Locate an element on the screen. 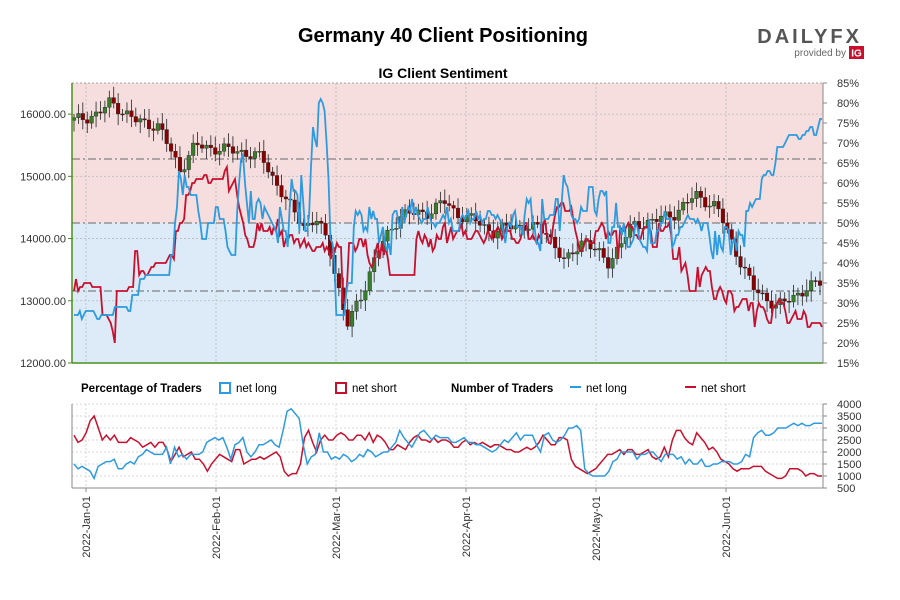 The height and width of the screenshot is (600, 900). traders-axes is located at coordinates (447, 446).